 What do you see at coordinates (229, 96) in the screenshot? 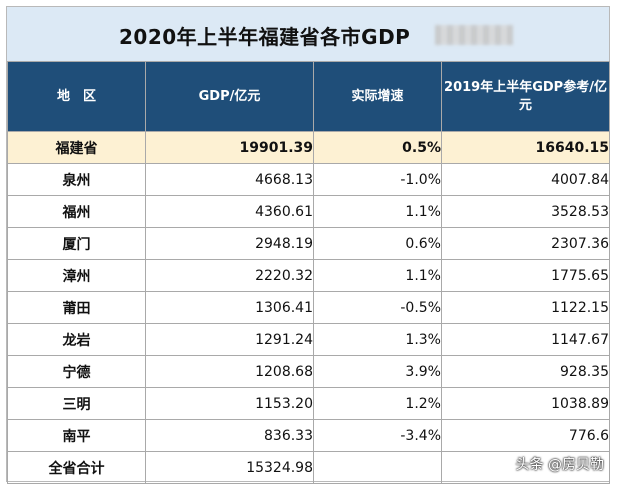
I see `header-gdp: GDP/亿元` at bounding box center [229, 96].